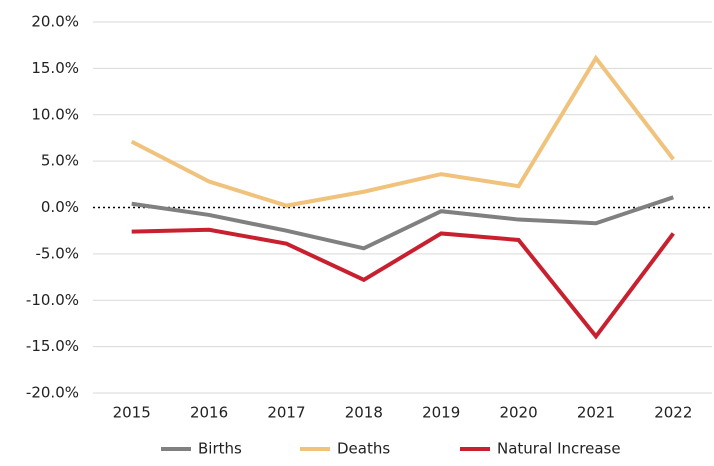 This screenshot has height=466, width=714. What do you see at coordinates (132, 413) in the screenshot?
I see `x-tick-label: 2015` at bounding box center [132, 413].